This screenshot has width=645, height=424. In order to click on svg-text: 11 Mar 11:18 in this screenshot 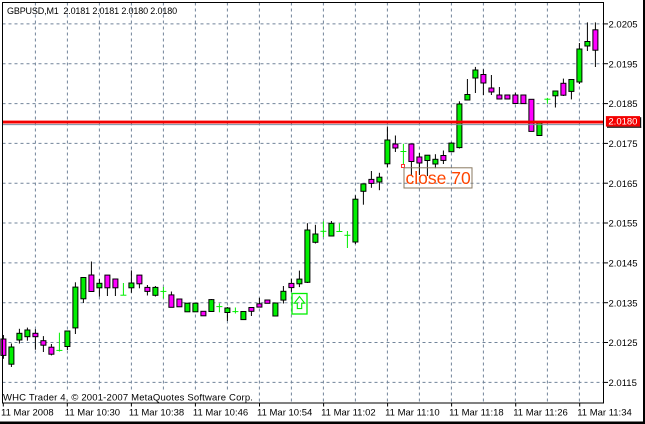, I will do `click(476, 412)`.